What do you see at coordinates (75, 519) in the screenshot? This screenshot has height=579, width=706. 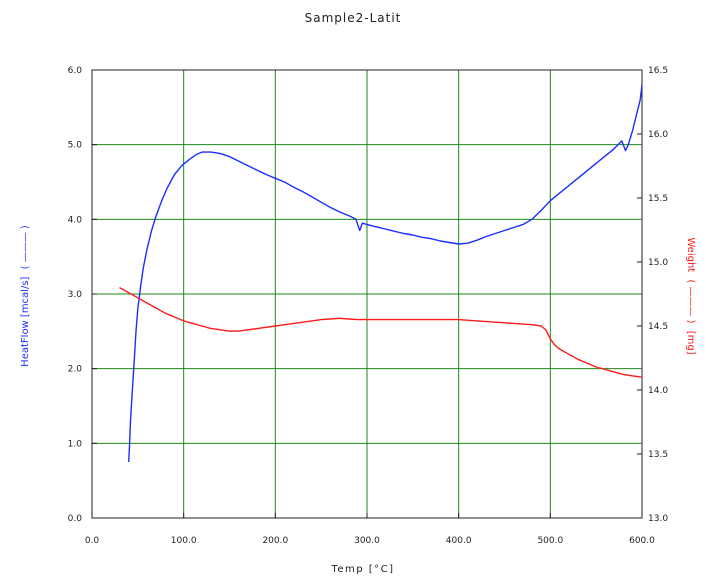 I see `y-tick-label: 0.0` at bounding box center [75, 519].